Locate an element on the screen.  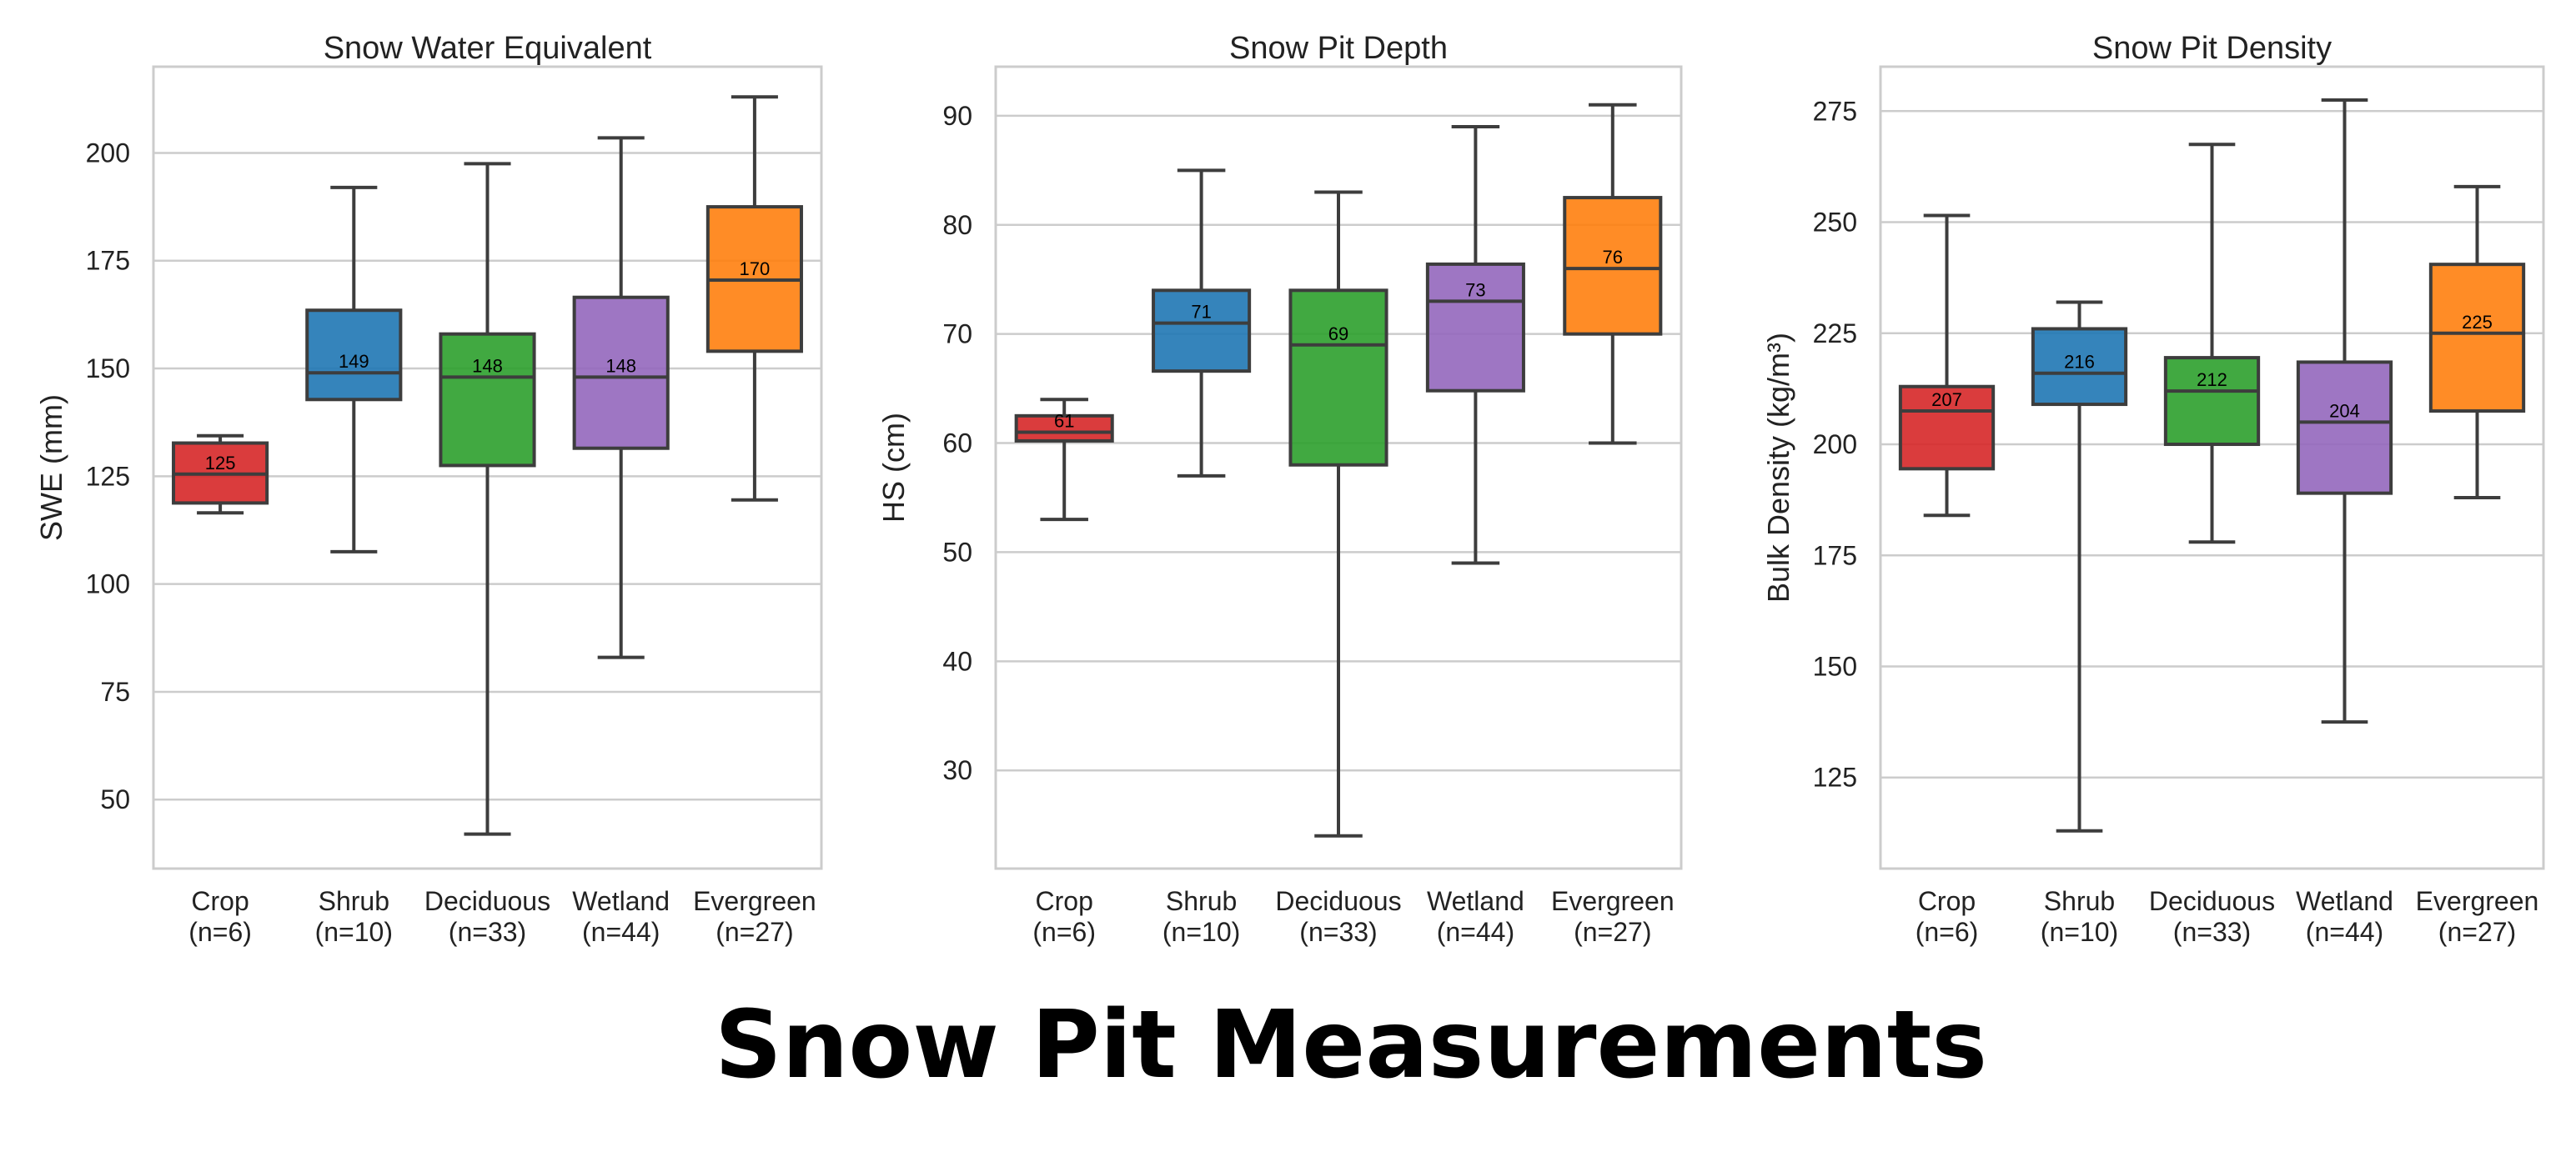
chart-title: Snow Water Equivalent is located at coordinates (488, 48).